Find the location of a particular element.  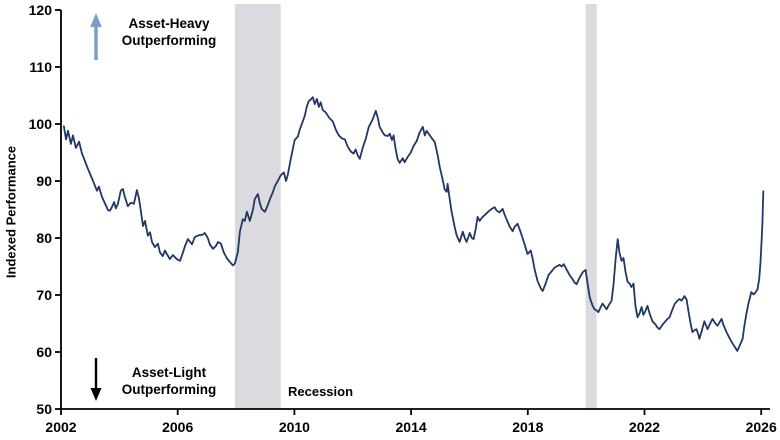

y-tick-label: 70 is located at coordinates (44, 295).